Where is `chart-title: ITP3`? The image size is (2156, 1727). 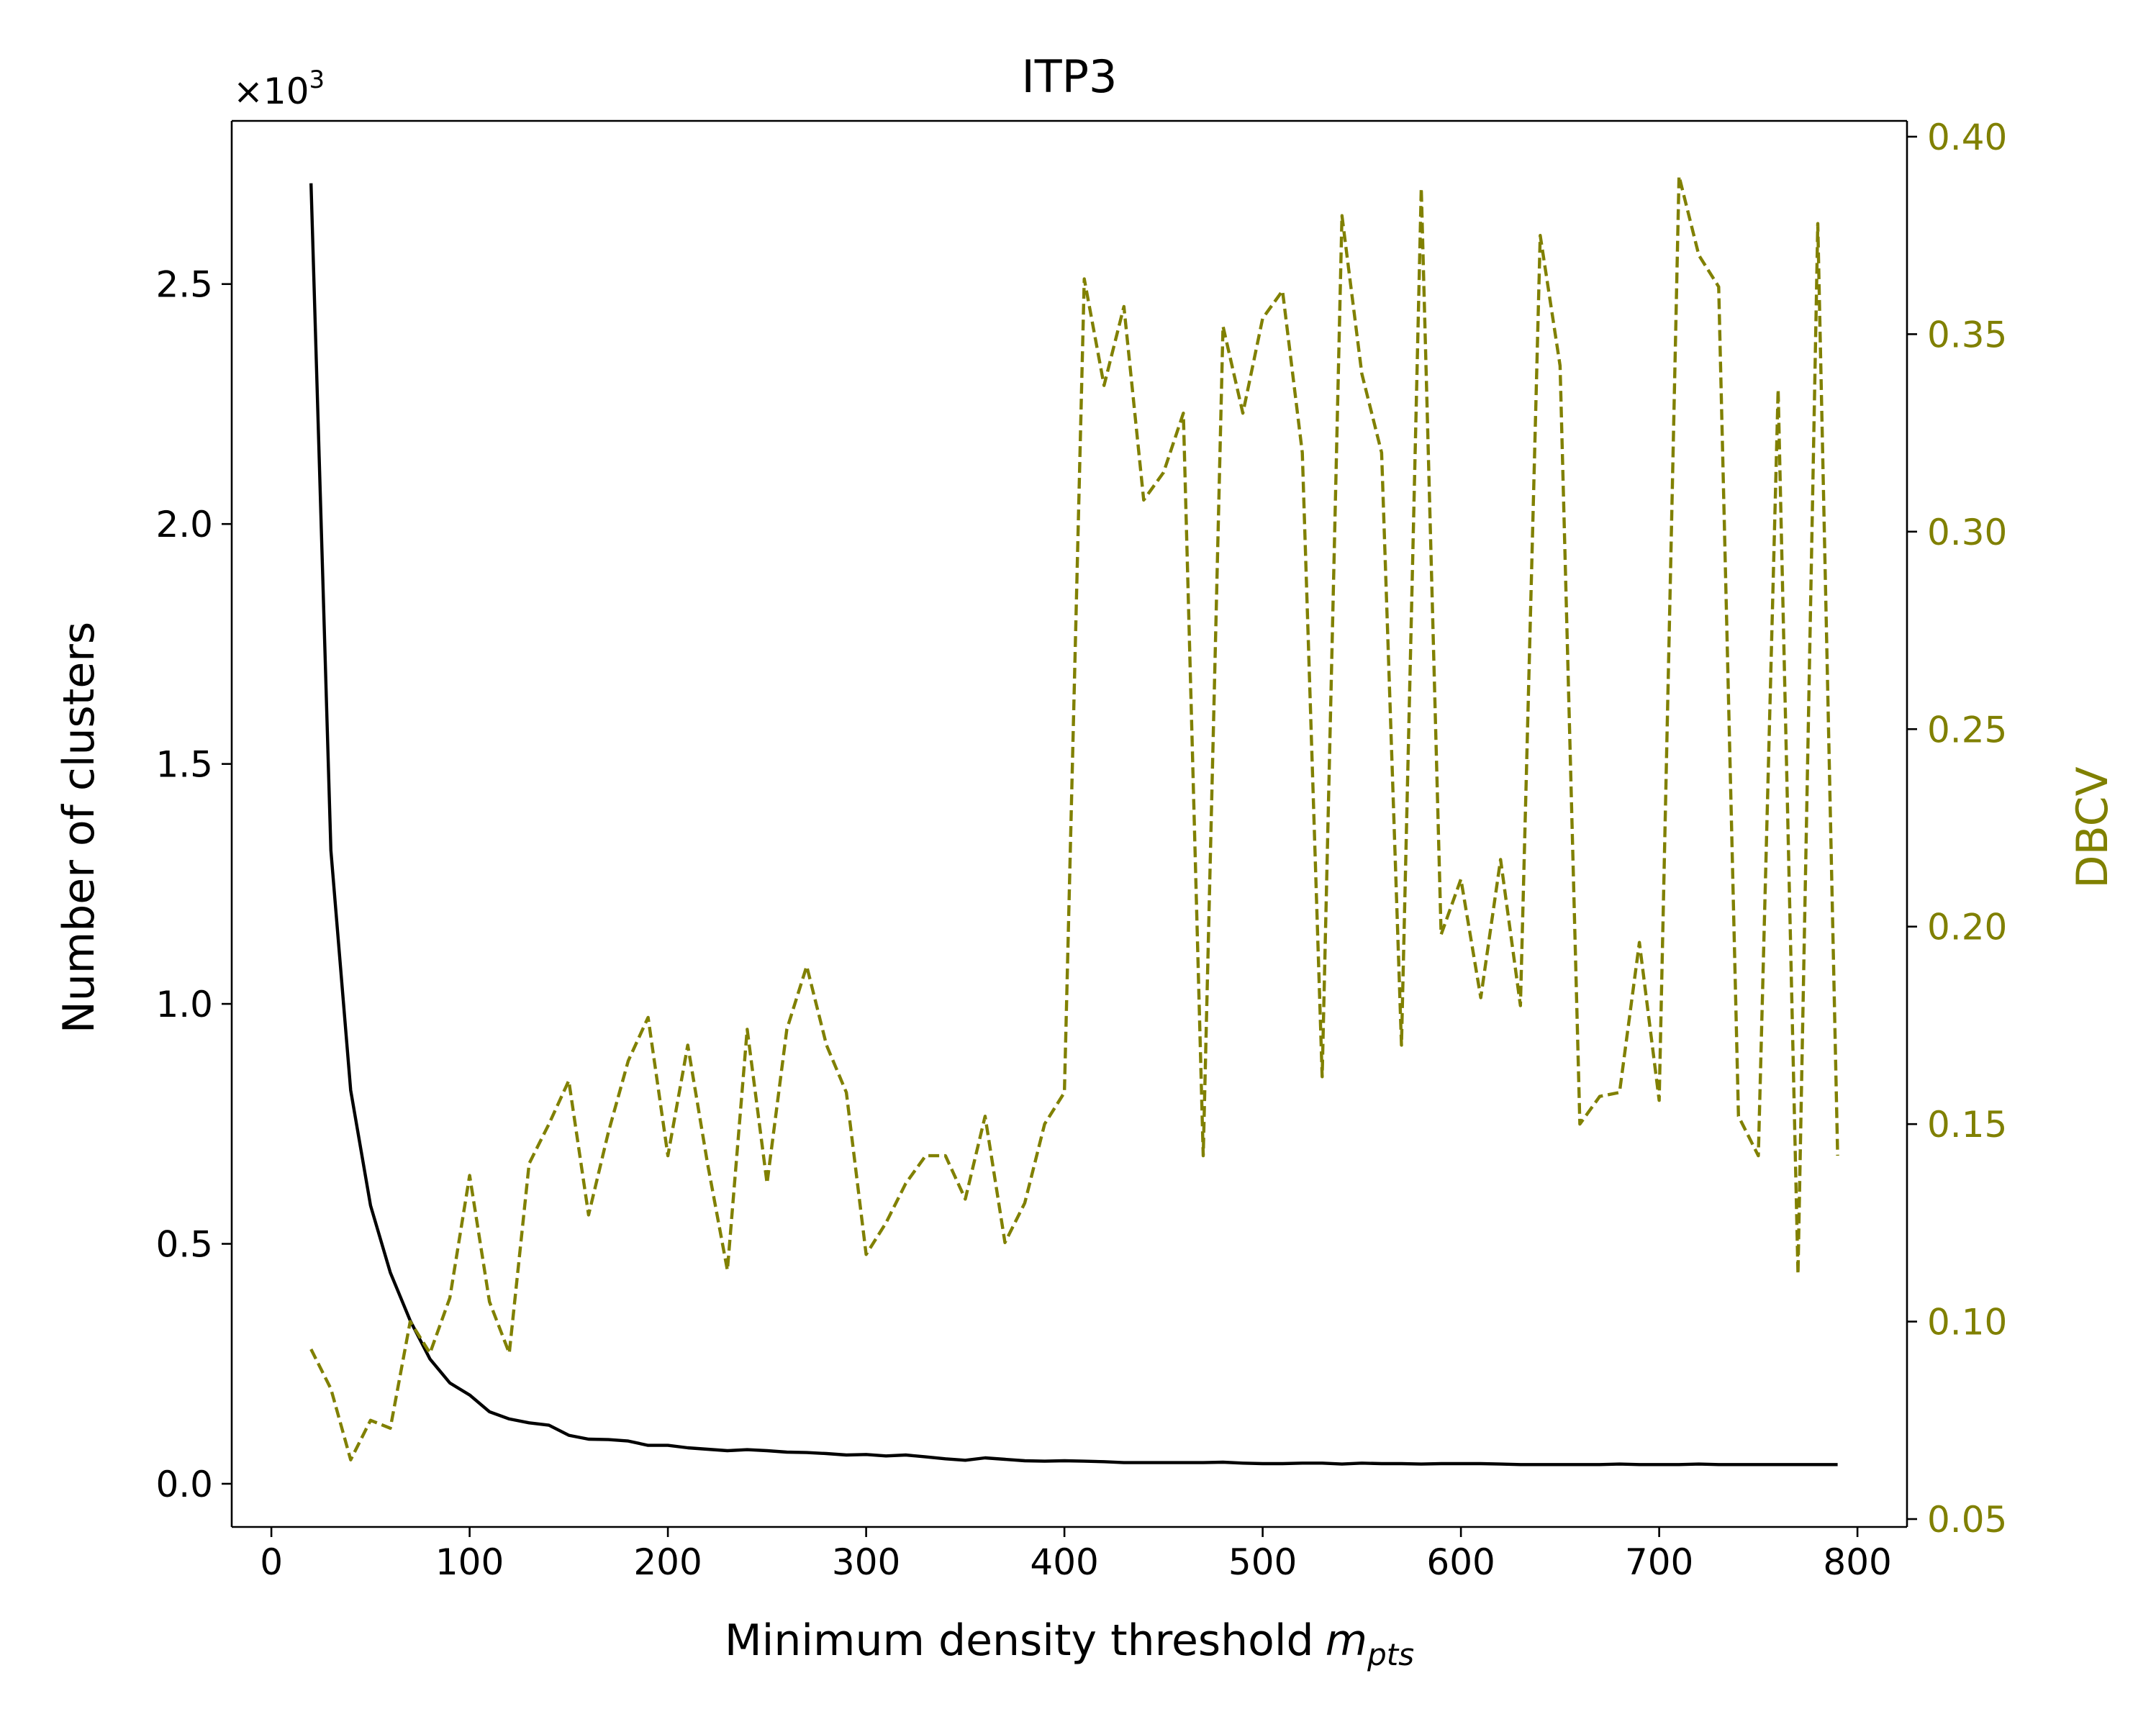
chart-title: ITP3 is located at coordinates (1070, 76).